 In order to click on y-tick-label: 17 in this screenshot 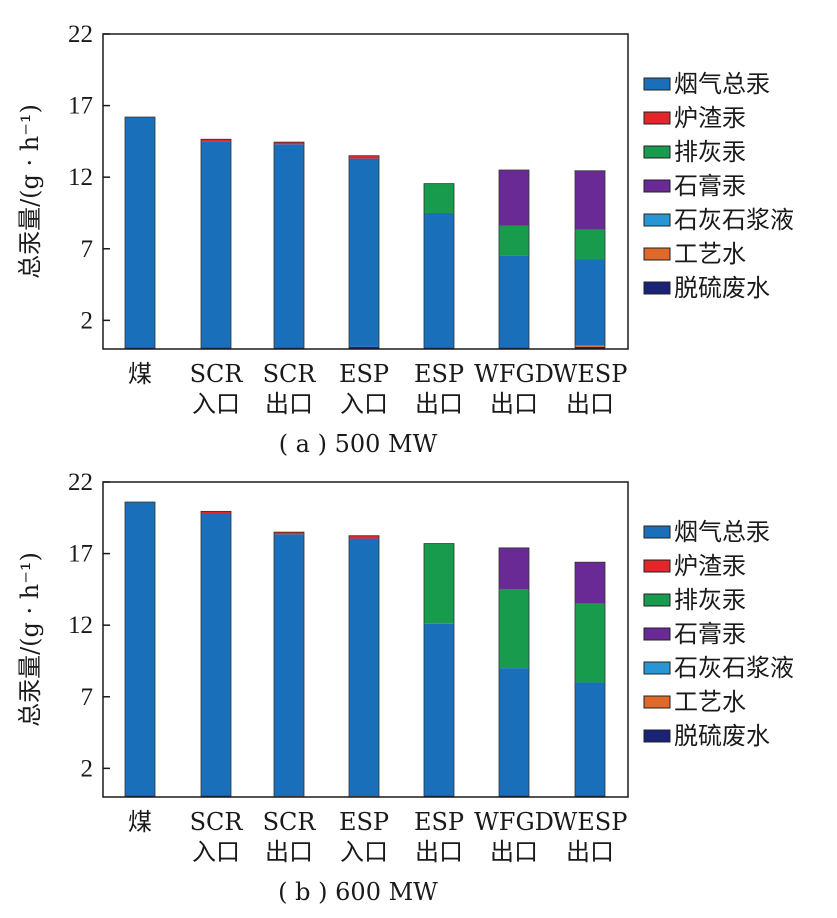, I will do `click(80, 106)`.